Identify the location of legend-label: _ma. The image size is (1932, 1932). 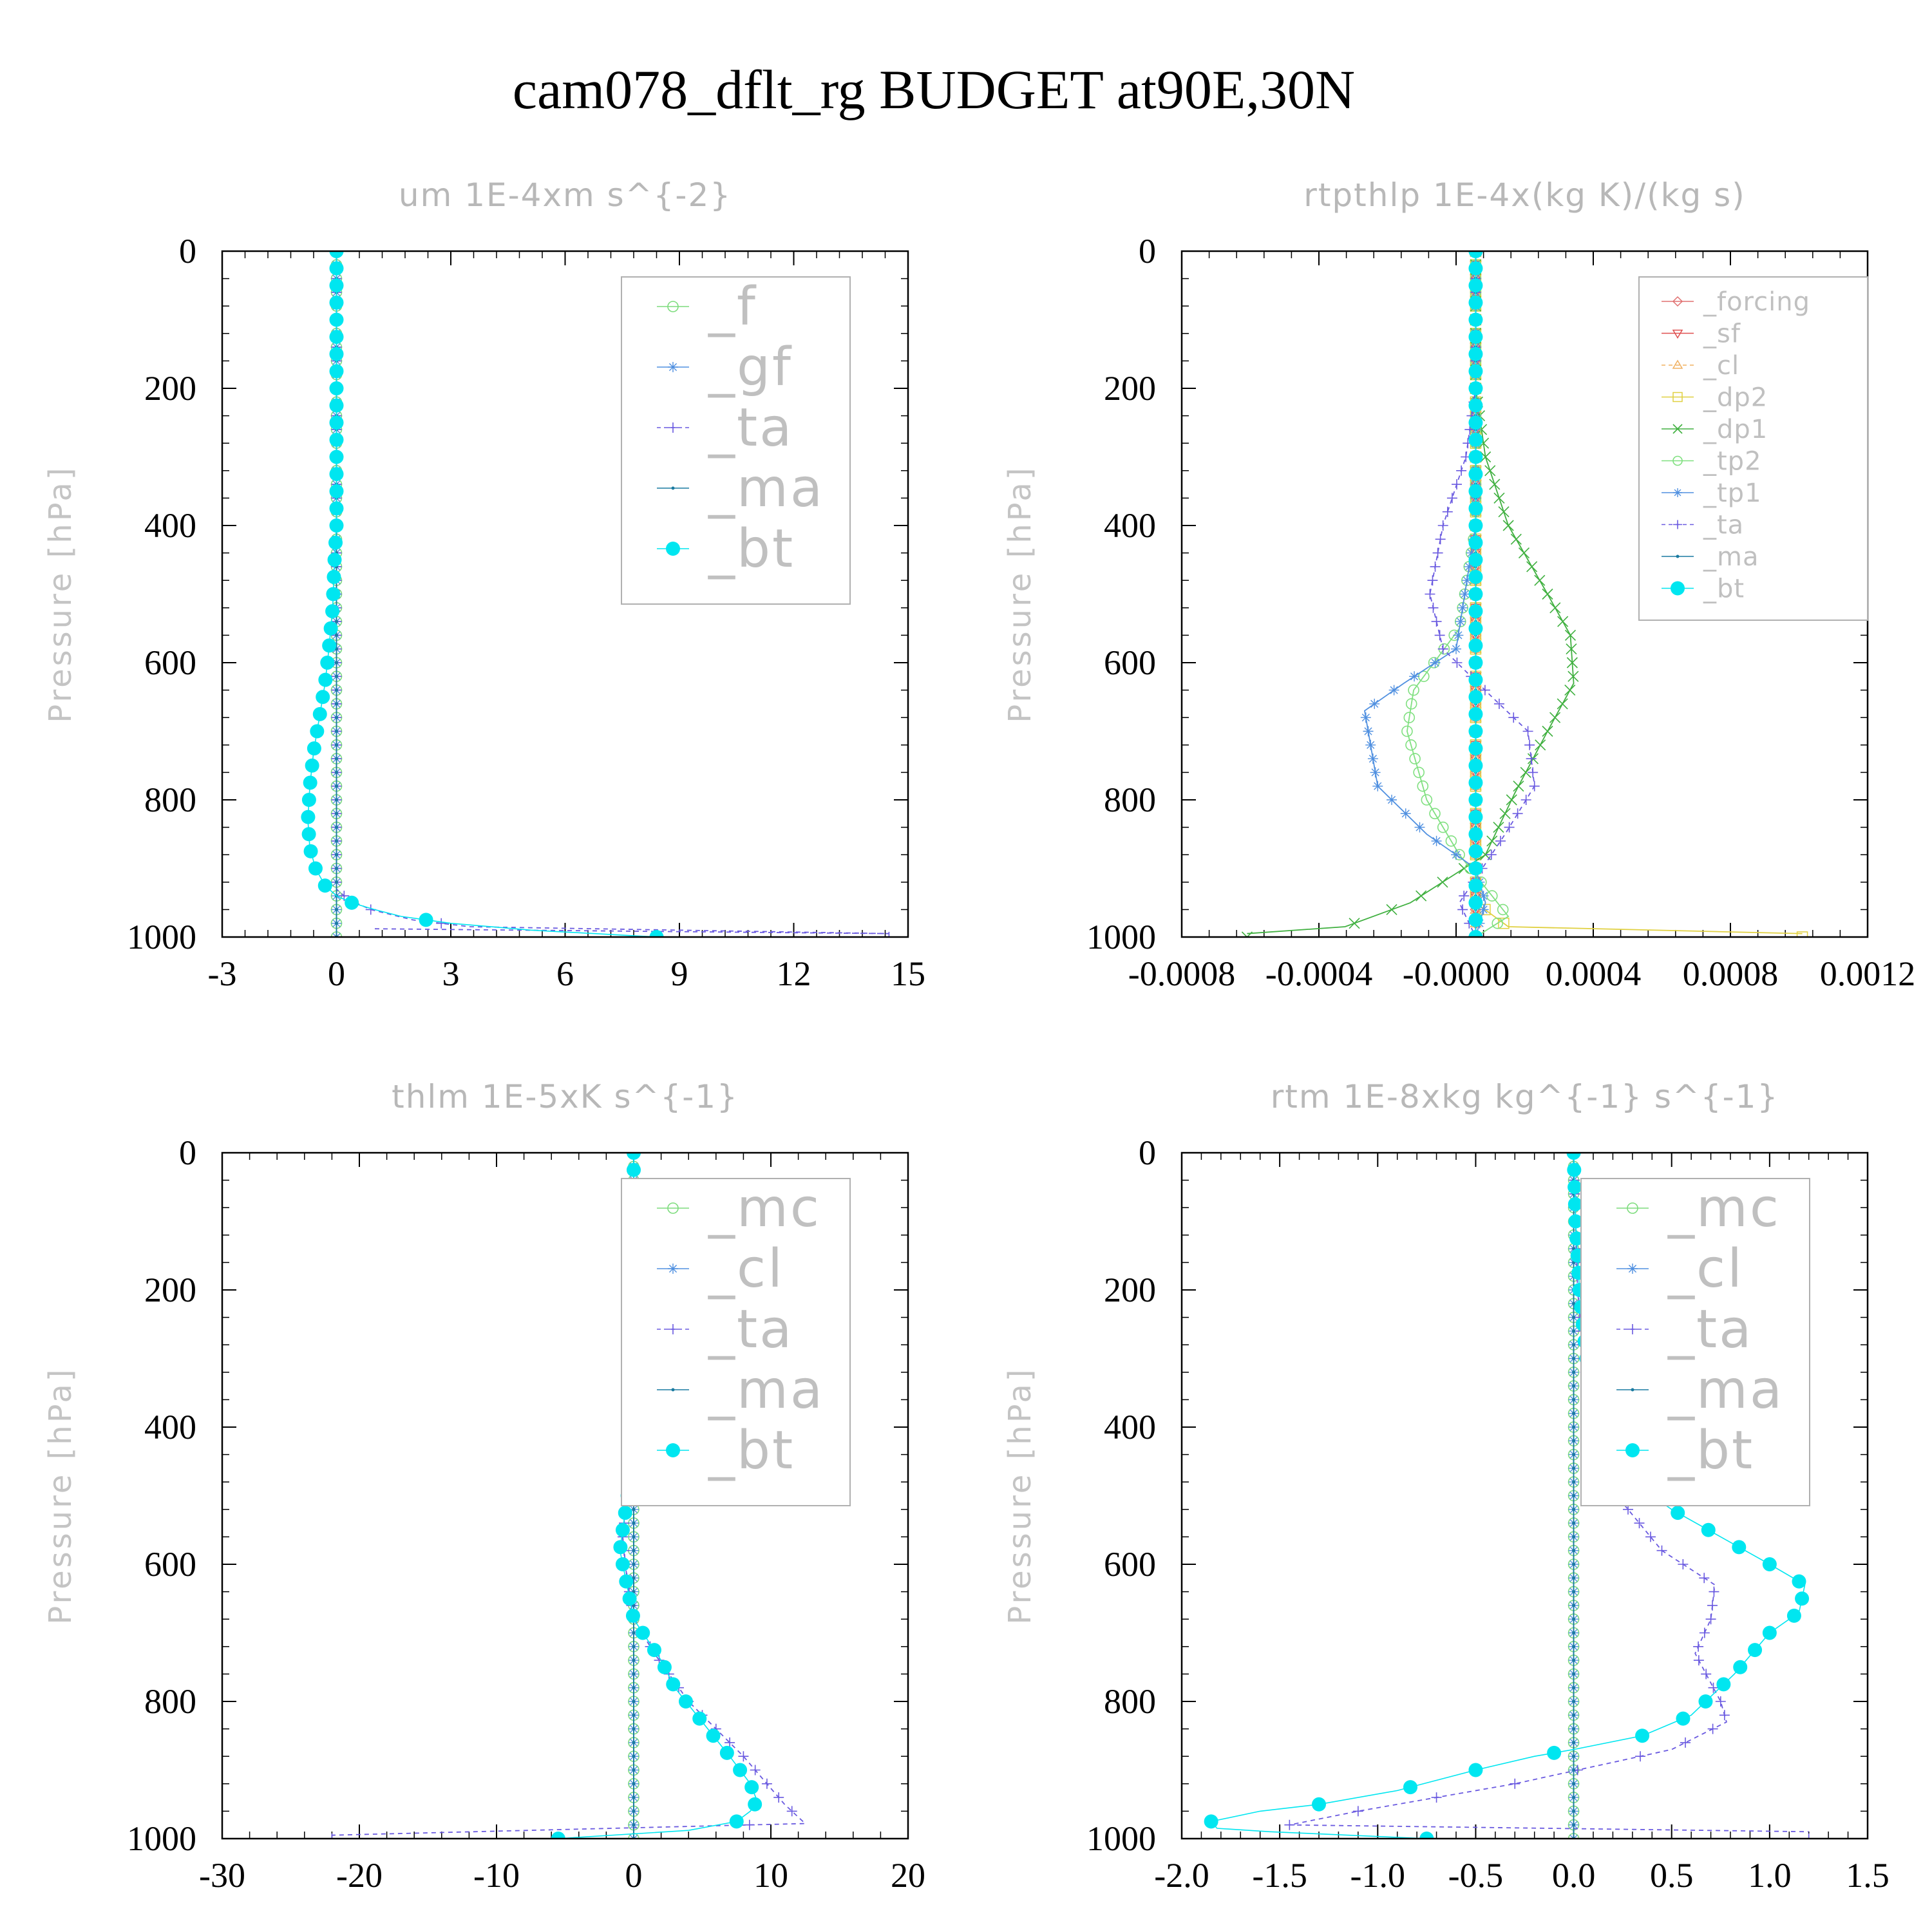
(766, 489).